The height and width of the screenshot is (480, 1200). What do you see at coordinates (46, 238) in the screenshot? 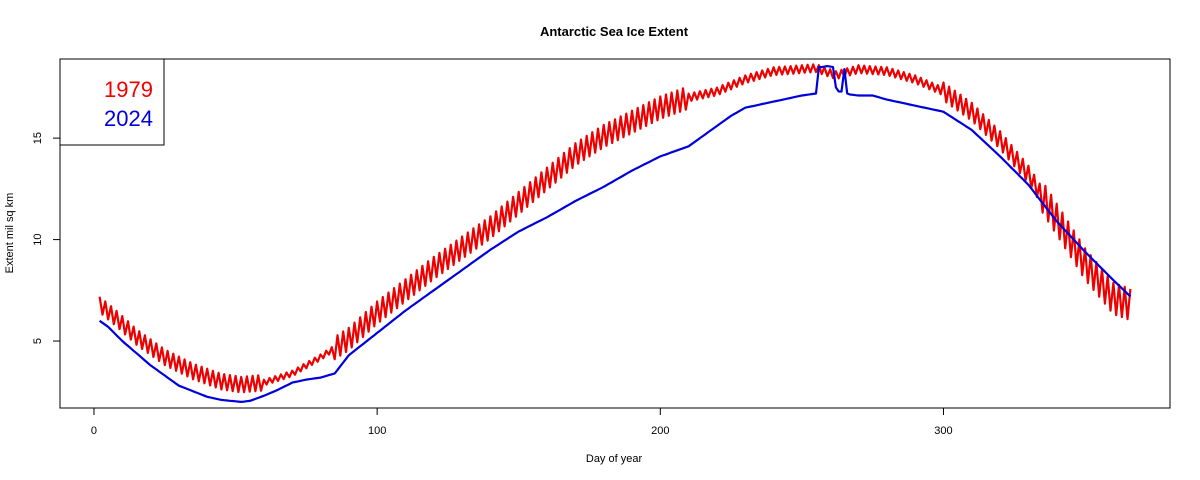
I see `y-axis: 5 10 15` at bounding box center [46, 238].